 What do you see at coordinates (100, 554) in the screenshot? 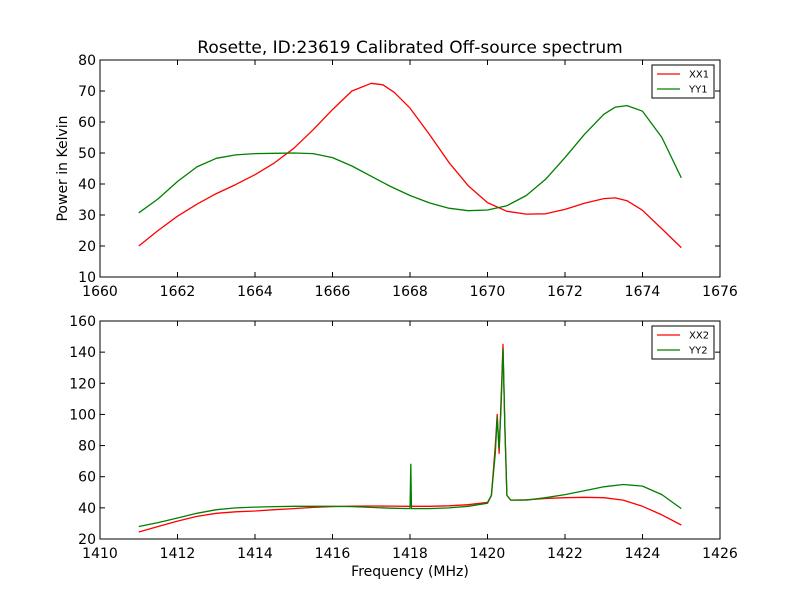
I see `bottom-xtick-label: 1410` at bounding box center [100, 554].